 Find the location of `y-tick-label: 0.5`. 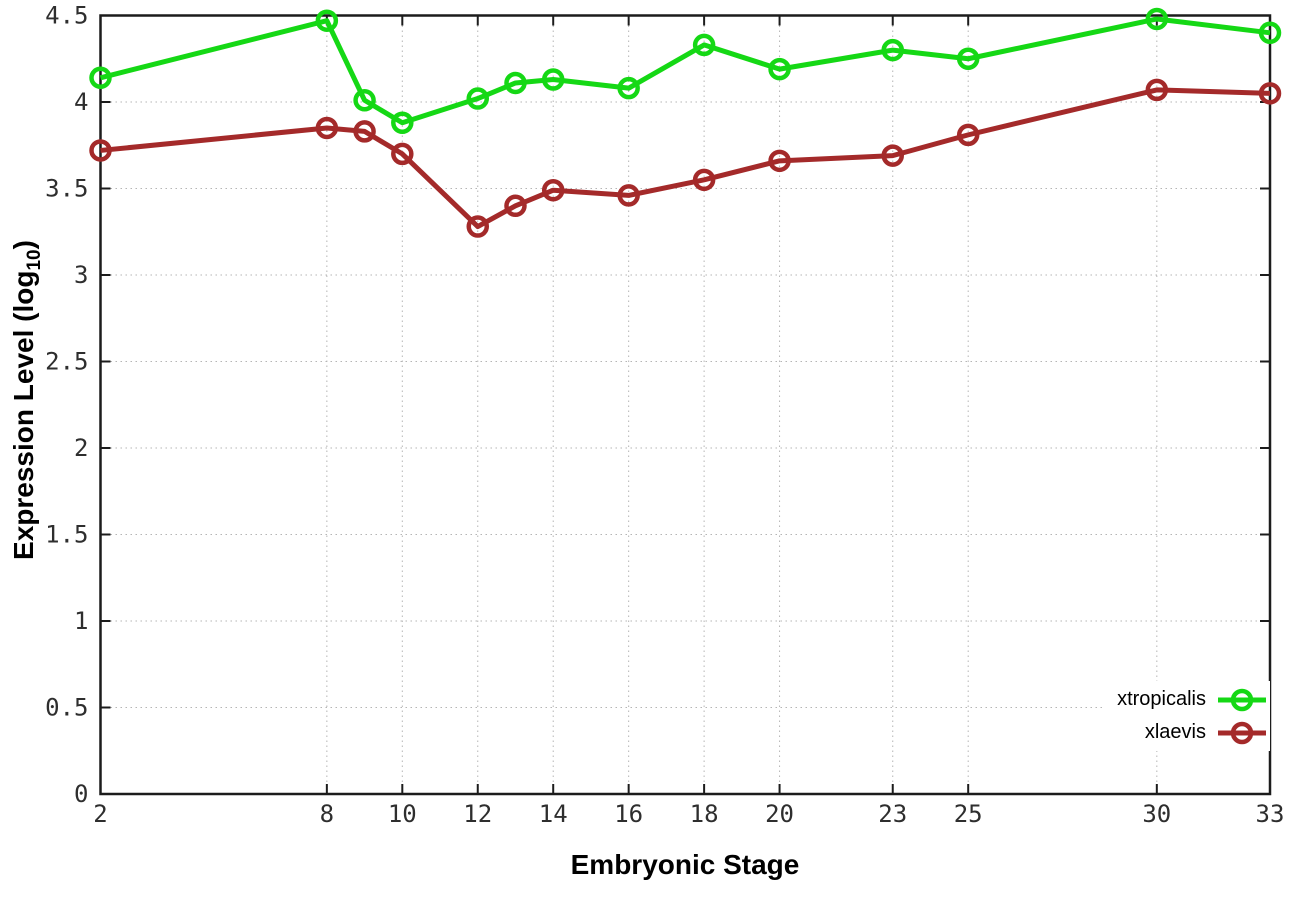

y-tick-label: 0.5 is located at coordinates (66, 708).